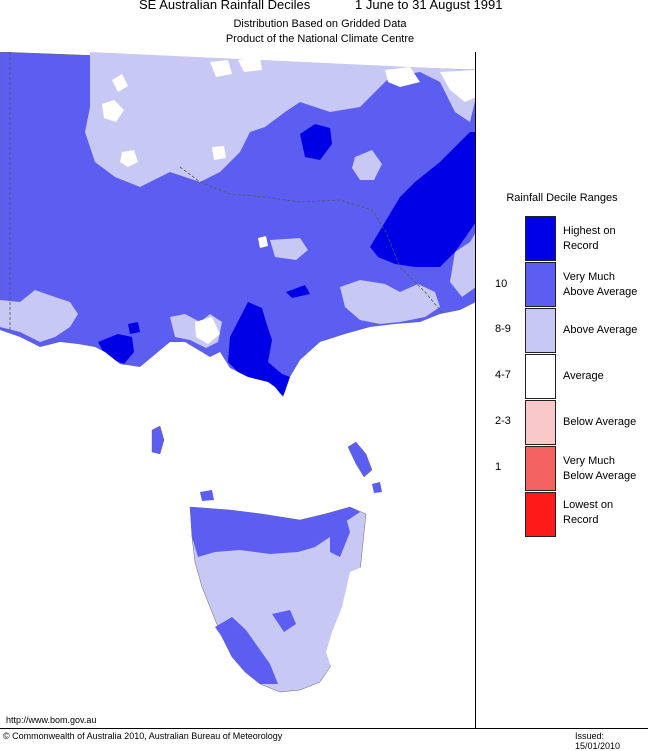  I want to click on highest-record-east, so click(423, 199).